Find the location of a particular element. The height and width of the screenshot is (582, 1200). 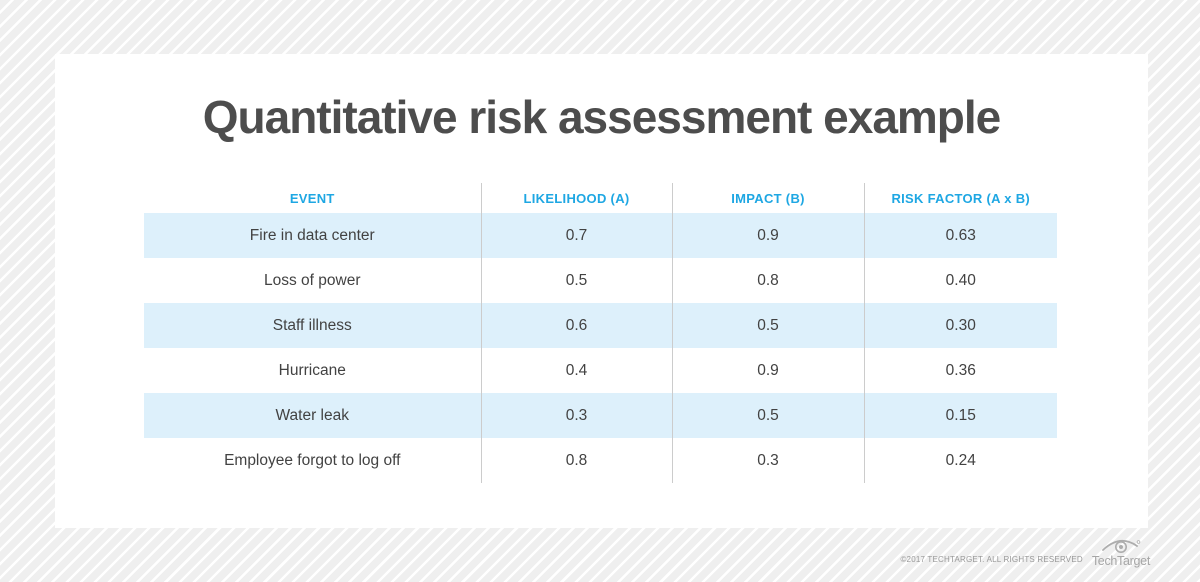

eye-target-icon is located at coordinates (1121, 546).